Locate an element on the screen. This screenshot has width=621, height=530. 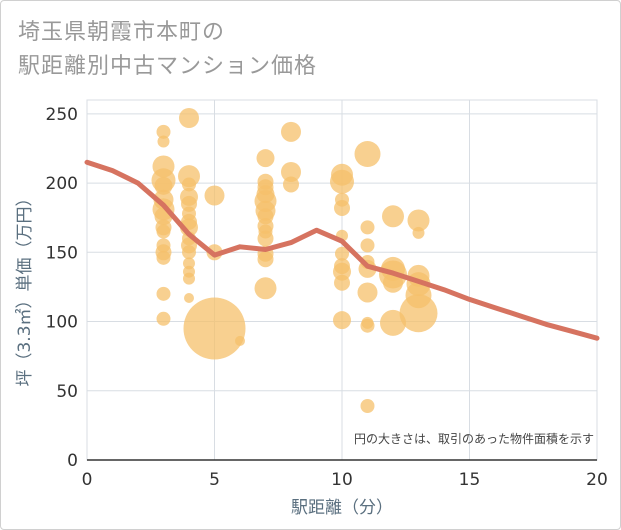
title-line-1: 埼玉県朝霞市本町の is located at coordinates (122, 32).